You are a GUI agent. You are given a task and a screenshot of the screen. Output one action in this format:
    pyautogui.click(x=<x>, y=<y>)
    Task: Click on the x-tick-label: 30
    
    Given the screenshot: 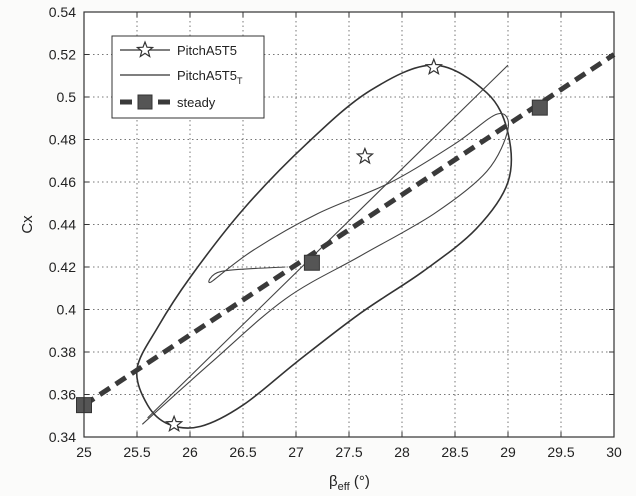 What is the action you would take?
    pyautogui.click(x=614, y=452)
    